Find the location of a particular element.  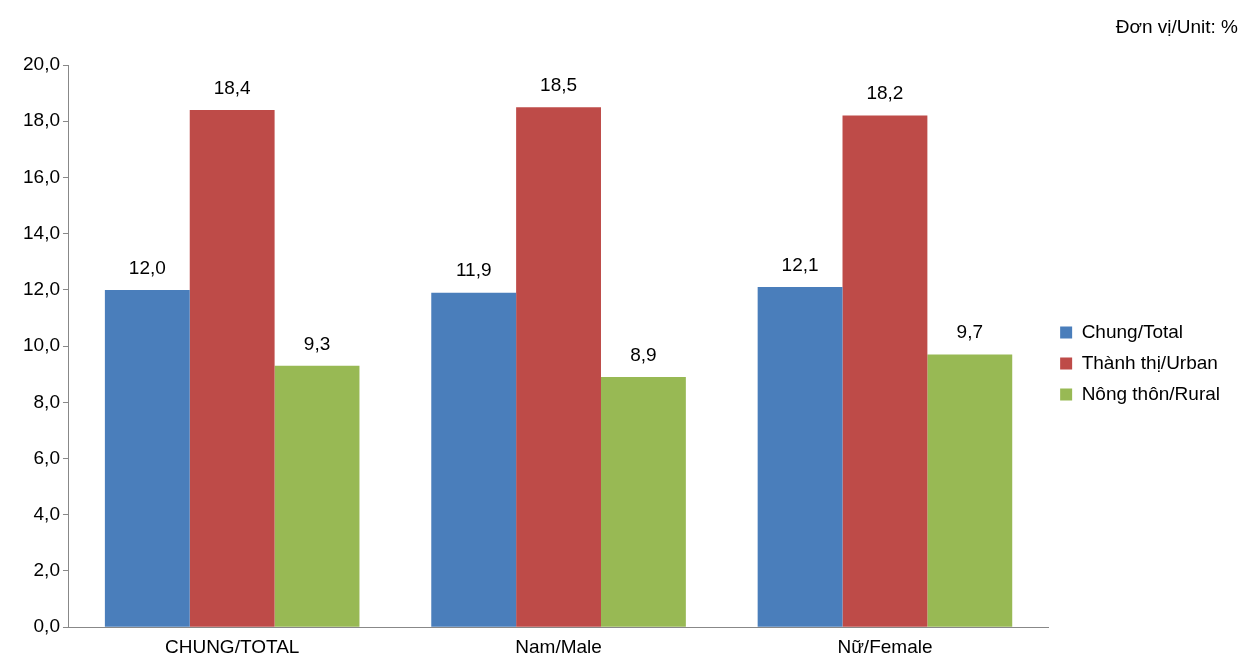

data-label: 18,4 is located at coordinates (232, 87).